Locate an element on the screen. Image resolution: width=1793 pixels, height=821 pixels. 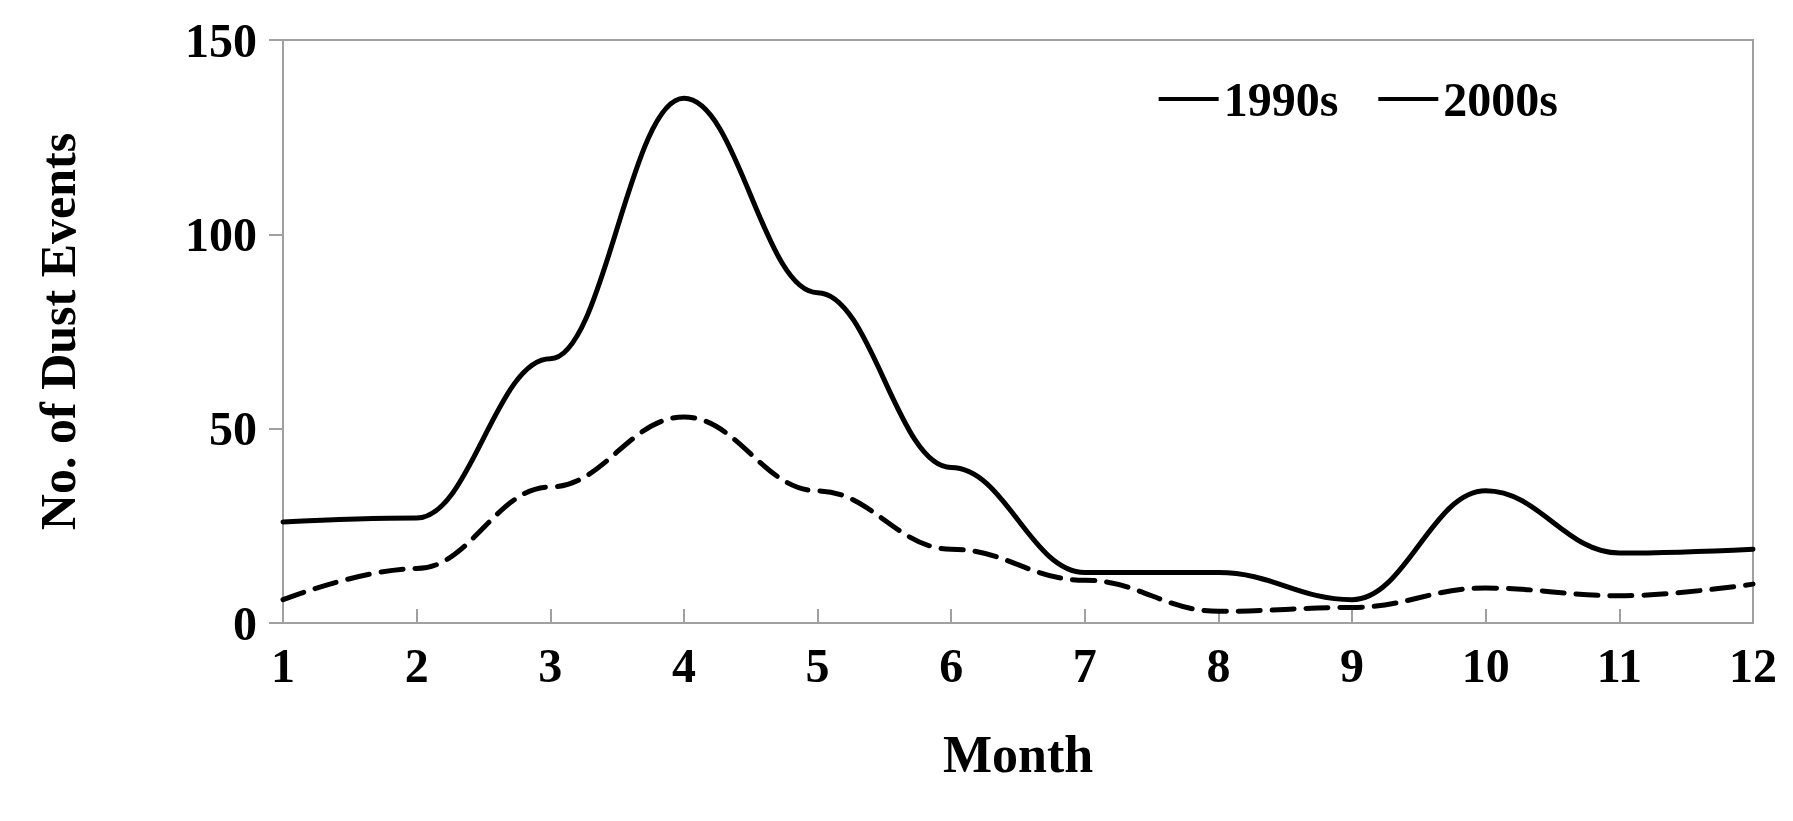
y-axis-title: No. of Dust Events is located at coordinates (58, 331).